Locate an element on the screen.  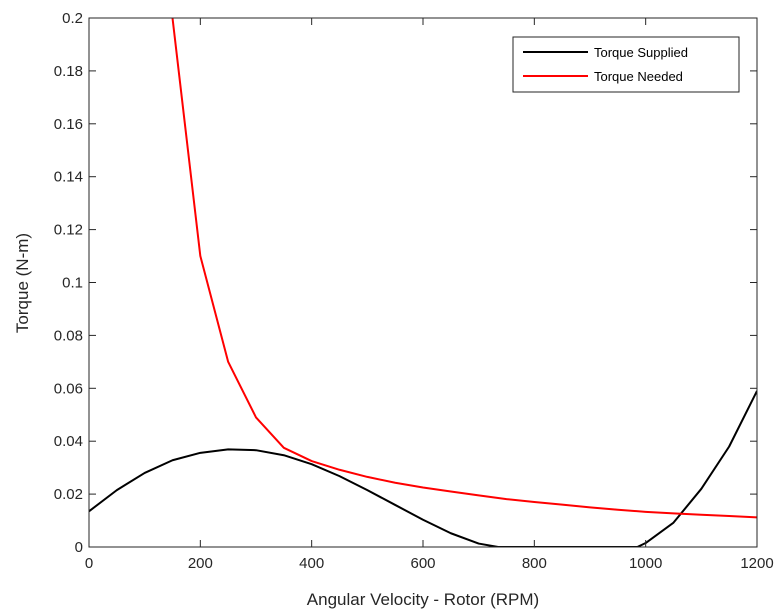
legend-box is located at coordinates (626, 64).